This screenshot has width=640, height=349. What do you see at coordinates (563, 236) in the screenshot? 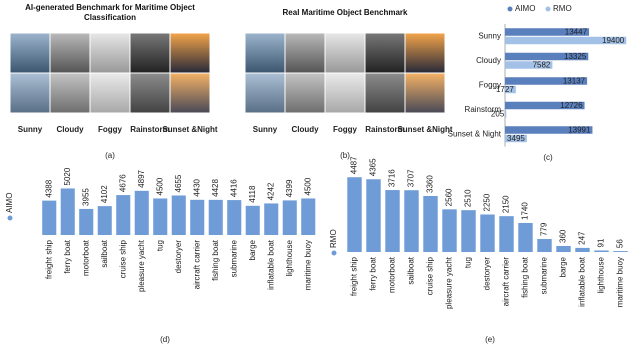
I see `value-label: 360` at bounding box center [563, 236].